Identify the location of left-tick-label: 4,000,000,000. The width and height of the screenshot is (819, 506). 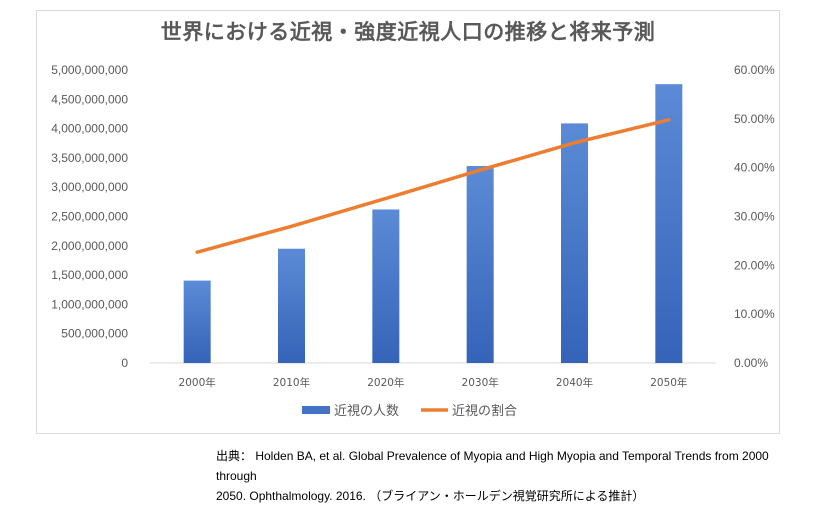
(89, 129).